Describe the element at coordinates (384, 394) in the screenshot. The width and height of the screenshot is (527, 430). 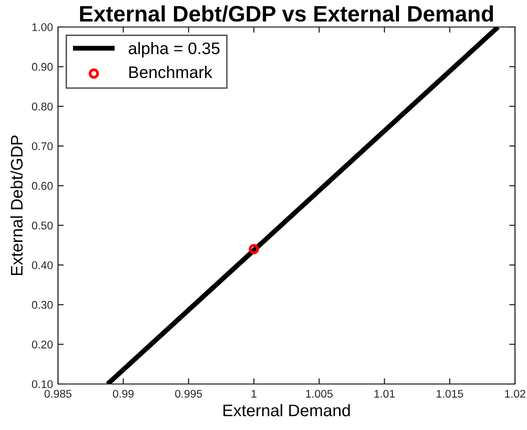
I see `x-tick-label: 1.01` at that location.